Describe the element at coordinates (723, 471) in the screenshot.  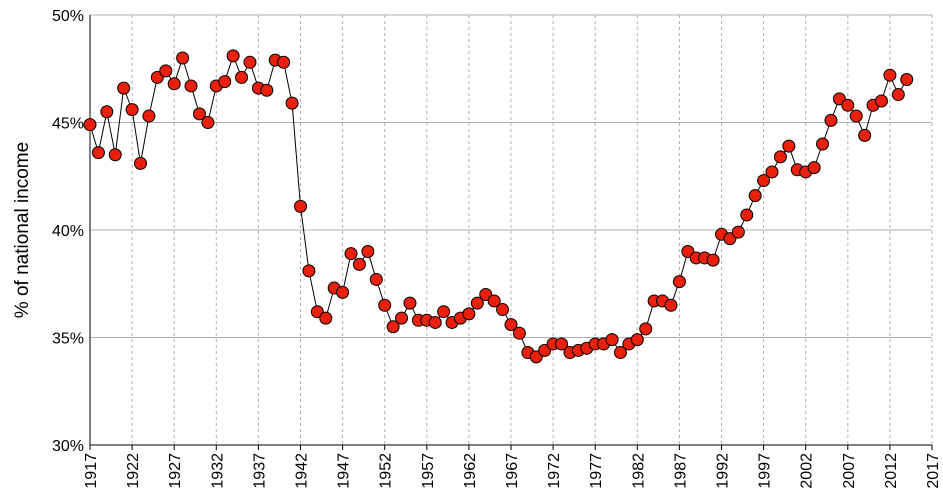
I see `x-tick-label: 1992` at that location.